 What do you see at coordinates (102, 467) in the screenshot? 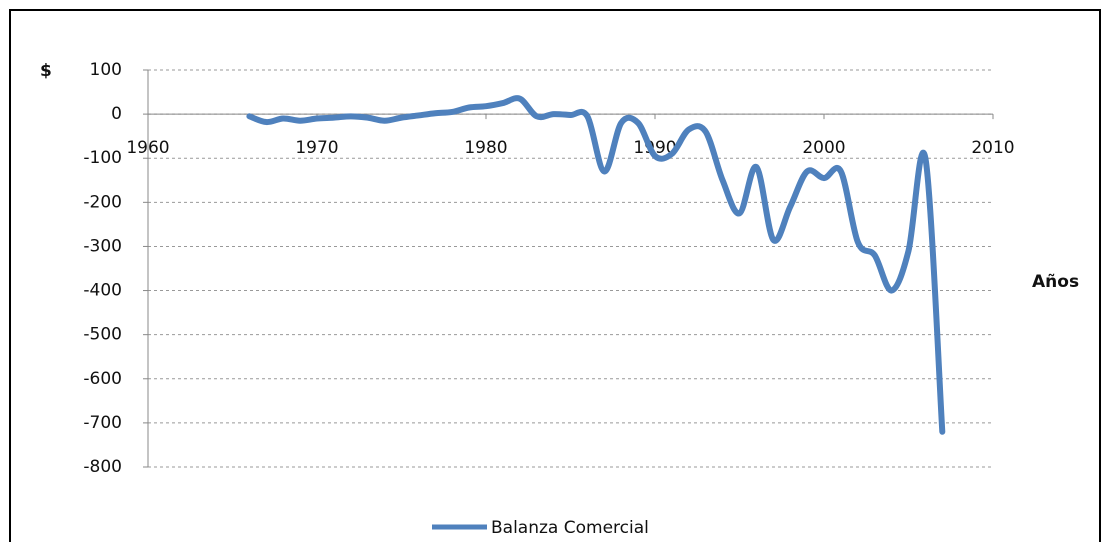
I see `y-tick-label: -800` at bounding box center [102, 467].